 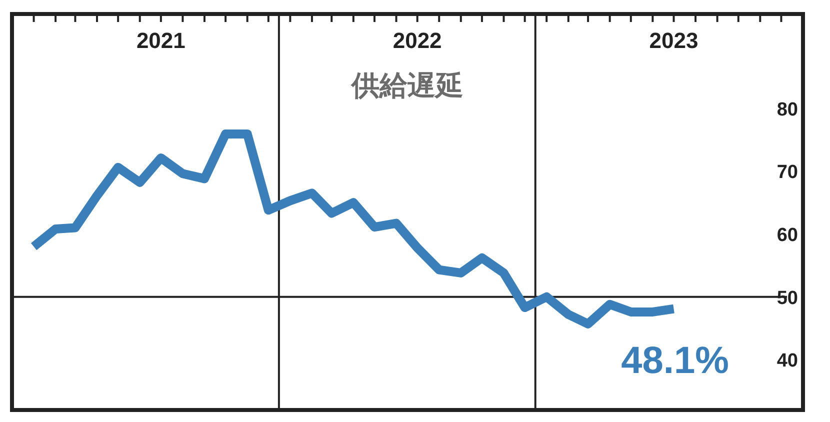 What do you see at coordinates (673, 40) in the screenshot?
I see `x-tick-label: 2023` at bounding box center [673, 40].